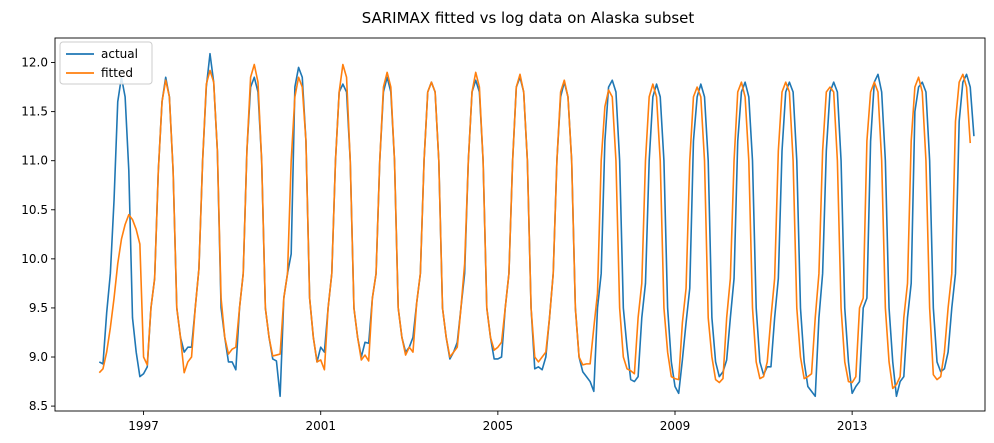 This screenshot has height=443, width=994. Describe the element at coordinates (498, 426) in the screenshot. I see `x-tick-label: 2005` at that location.